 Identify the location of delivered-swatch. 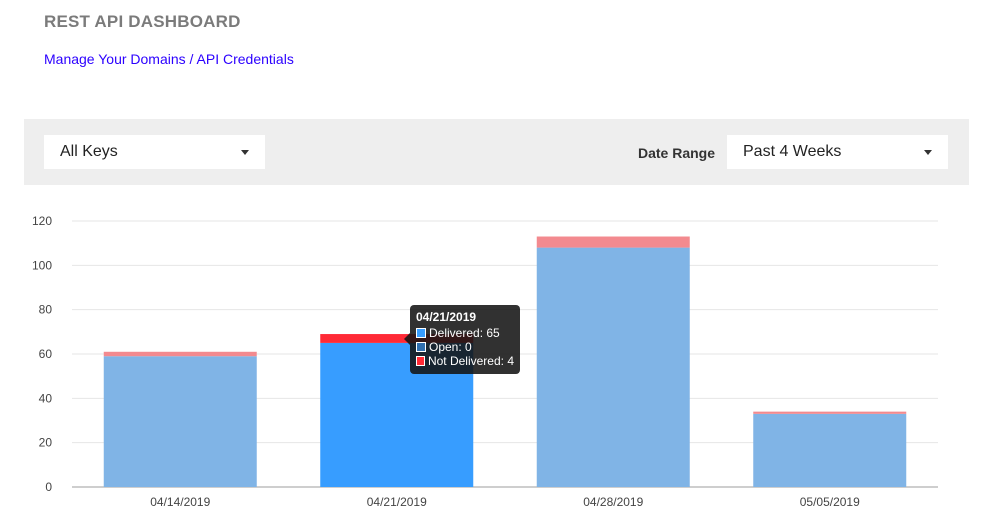
(421, 333).